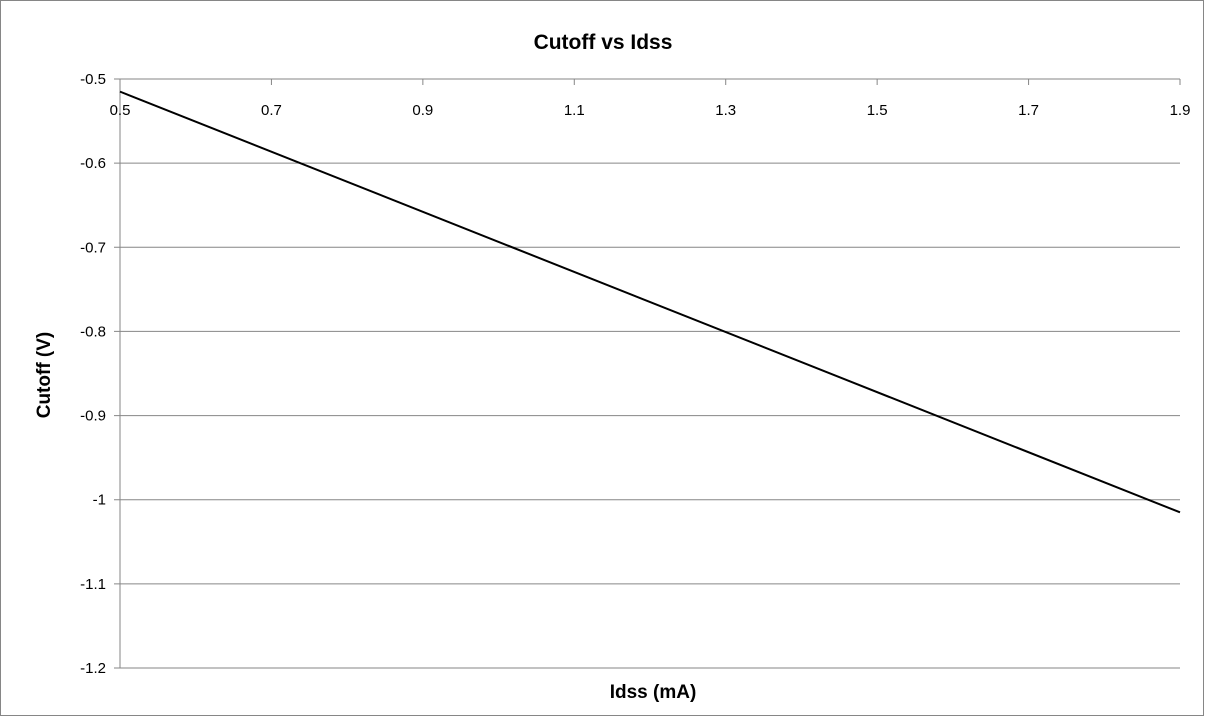 This screenshot has height=717, width=1205. I want to click on x-tick-labels: 0.5 0.7 0.9 1.1 1.3 1.5 1.7 1.9, so click(650, 110).